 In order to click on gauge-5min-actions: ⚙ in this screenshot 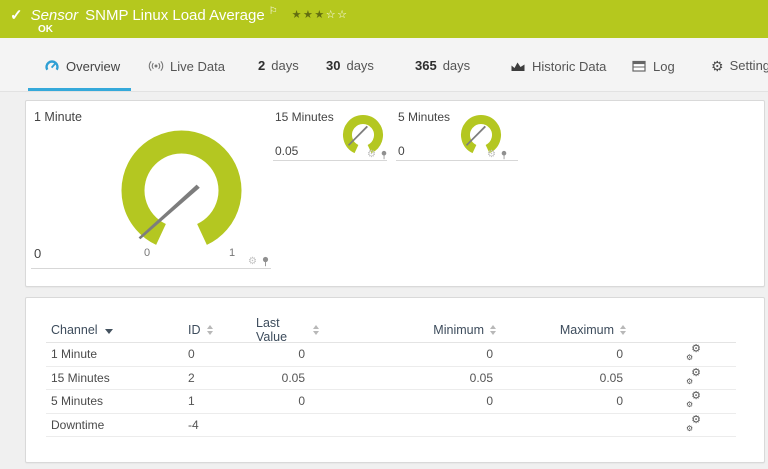, I will do `click(497, 155)`.